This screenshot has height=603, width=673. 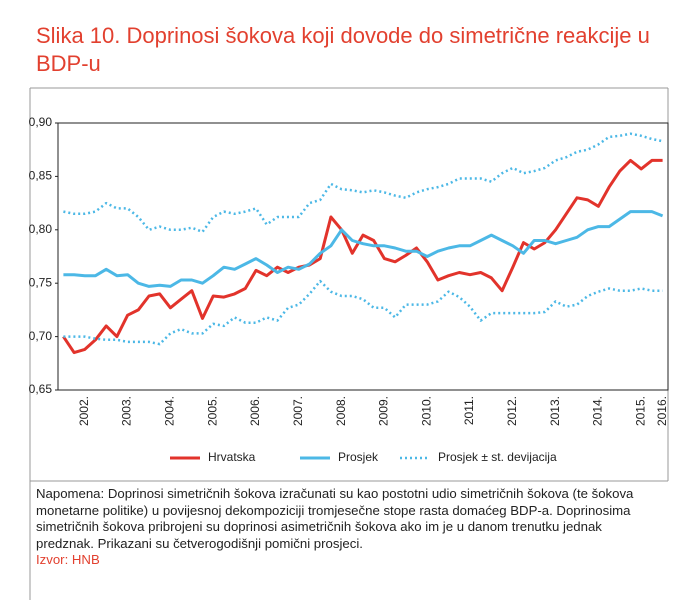 What do you see at coordinates (68, 559) in the screenshot?
I see `source: Izvor: HNB` at bounding box center [68, 559].